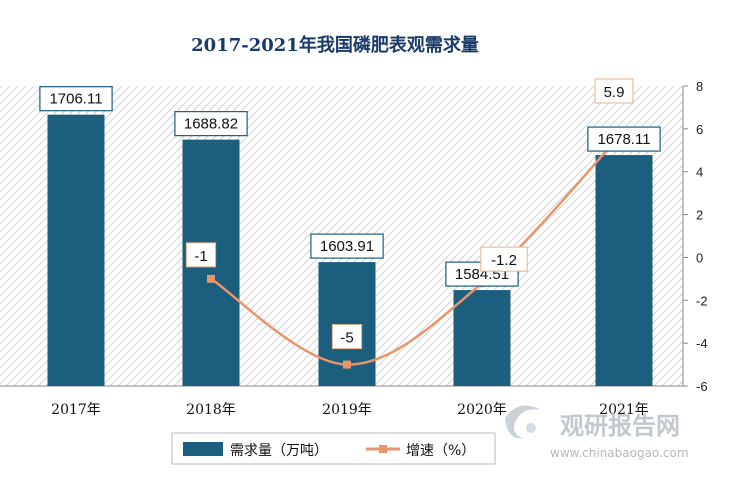 The width and height of the screenshot is (750, 500). What do you see at coordinates (702, 343) in the screenshot?
I see `right-axis-tick-label: -4` at bounding box center [702, 343].